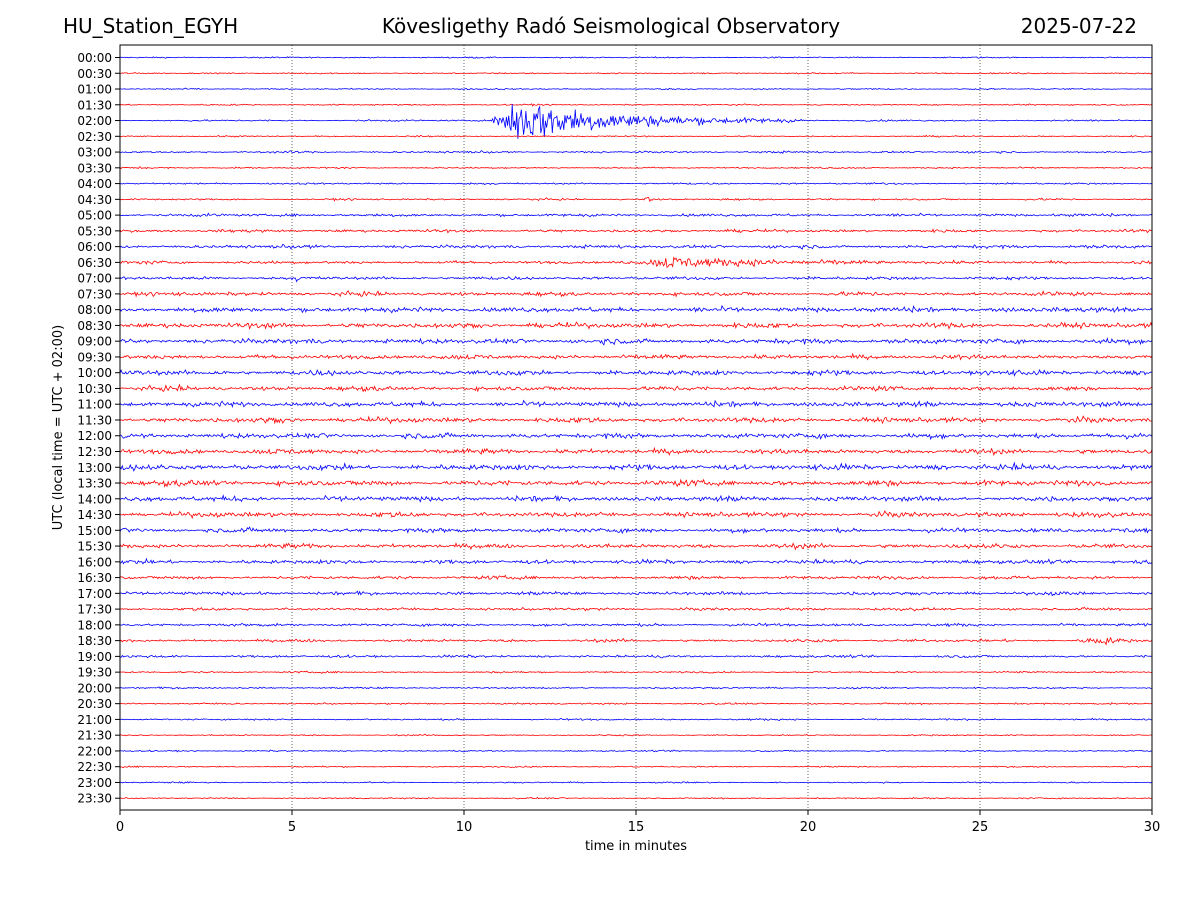  Describe the element at coordinates (94, 153) in the screenshot. I see `y-tick-label: 03:00` at that location.